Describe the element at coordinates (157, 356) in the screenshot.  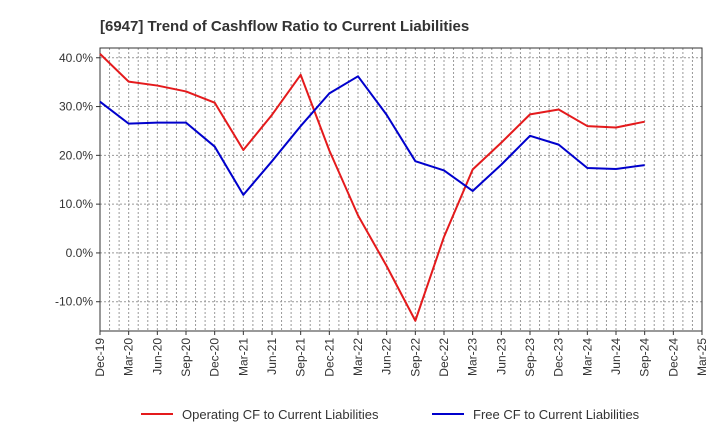
I see `x-tick-label: Jun-20` at that location.